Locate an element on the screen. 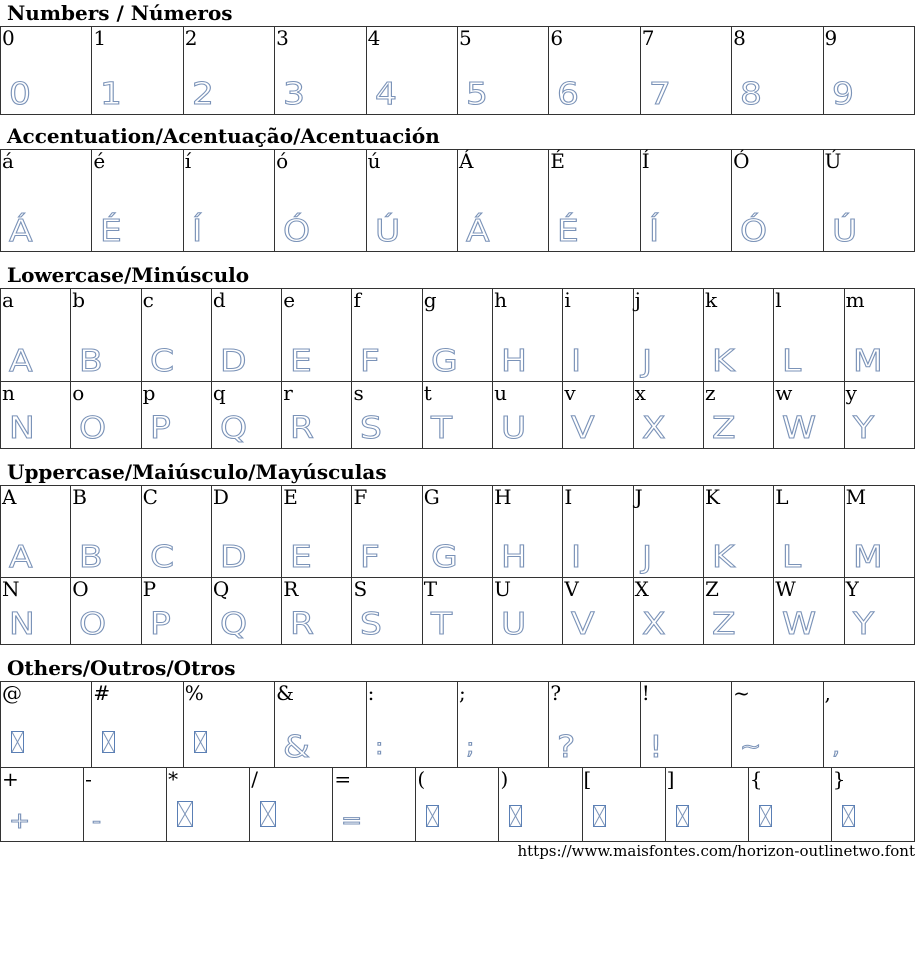 This screenshot has height=975, width=916. glyph-label: M is located at coordinates (856, 497).